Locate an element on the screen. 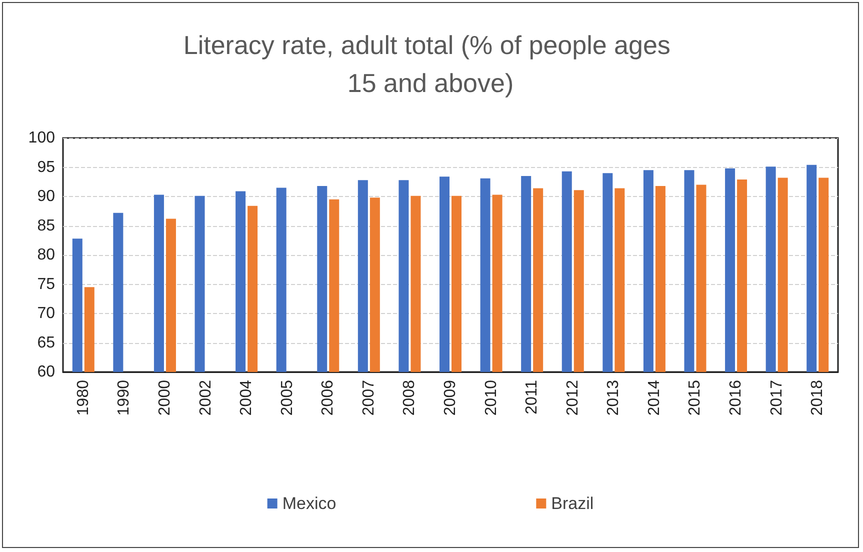 The width and height of the screenshot is (863, 552). x-tick-label: 2008 is located at coordinates (409, 398).